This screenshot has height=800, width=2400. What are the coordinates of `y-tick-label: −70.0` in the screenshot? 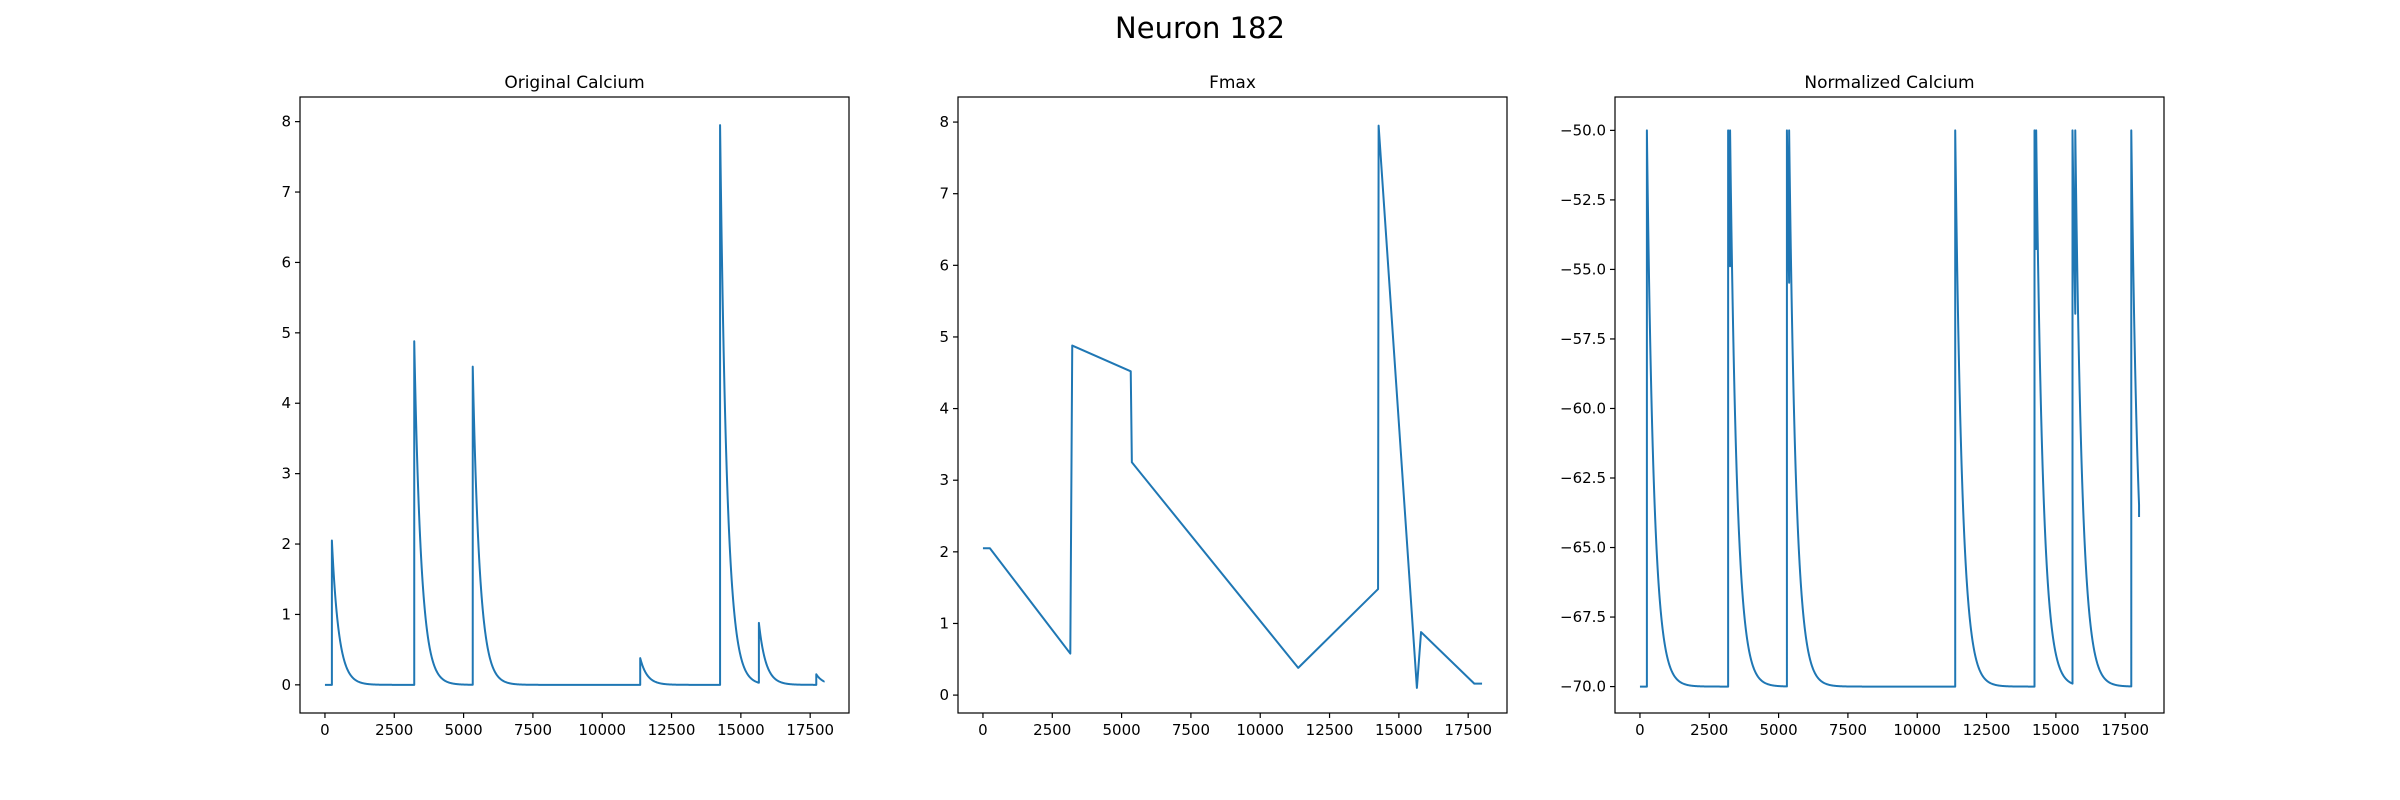 It's located at (1583, 687).